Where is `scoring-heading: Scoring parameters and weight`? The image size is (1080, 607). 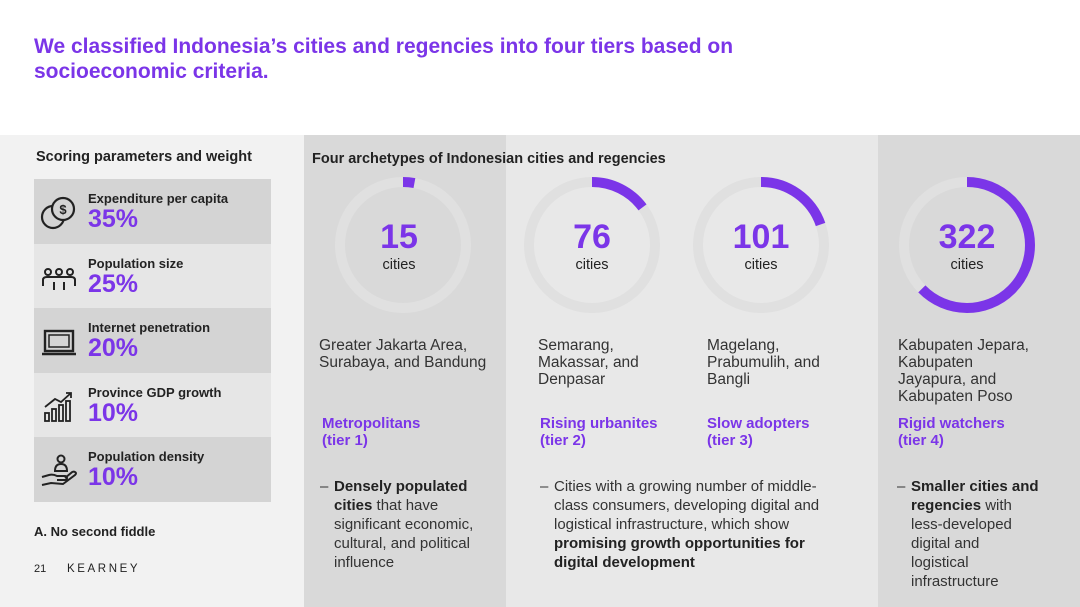
scoring-heading: Scoring parameters and weight is located at coordinates (144, 157).